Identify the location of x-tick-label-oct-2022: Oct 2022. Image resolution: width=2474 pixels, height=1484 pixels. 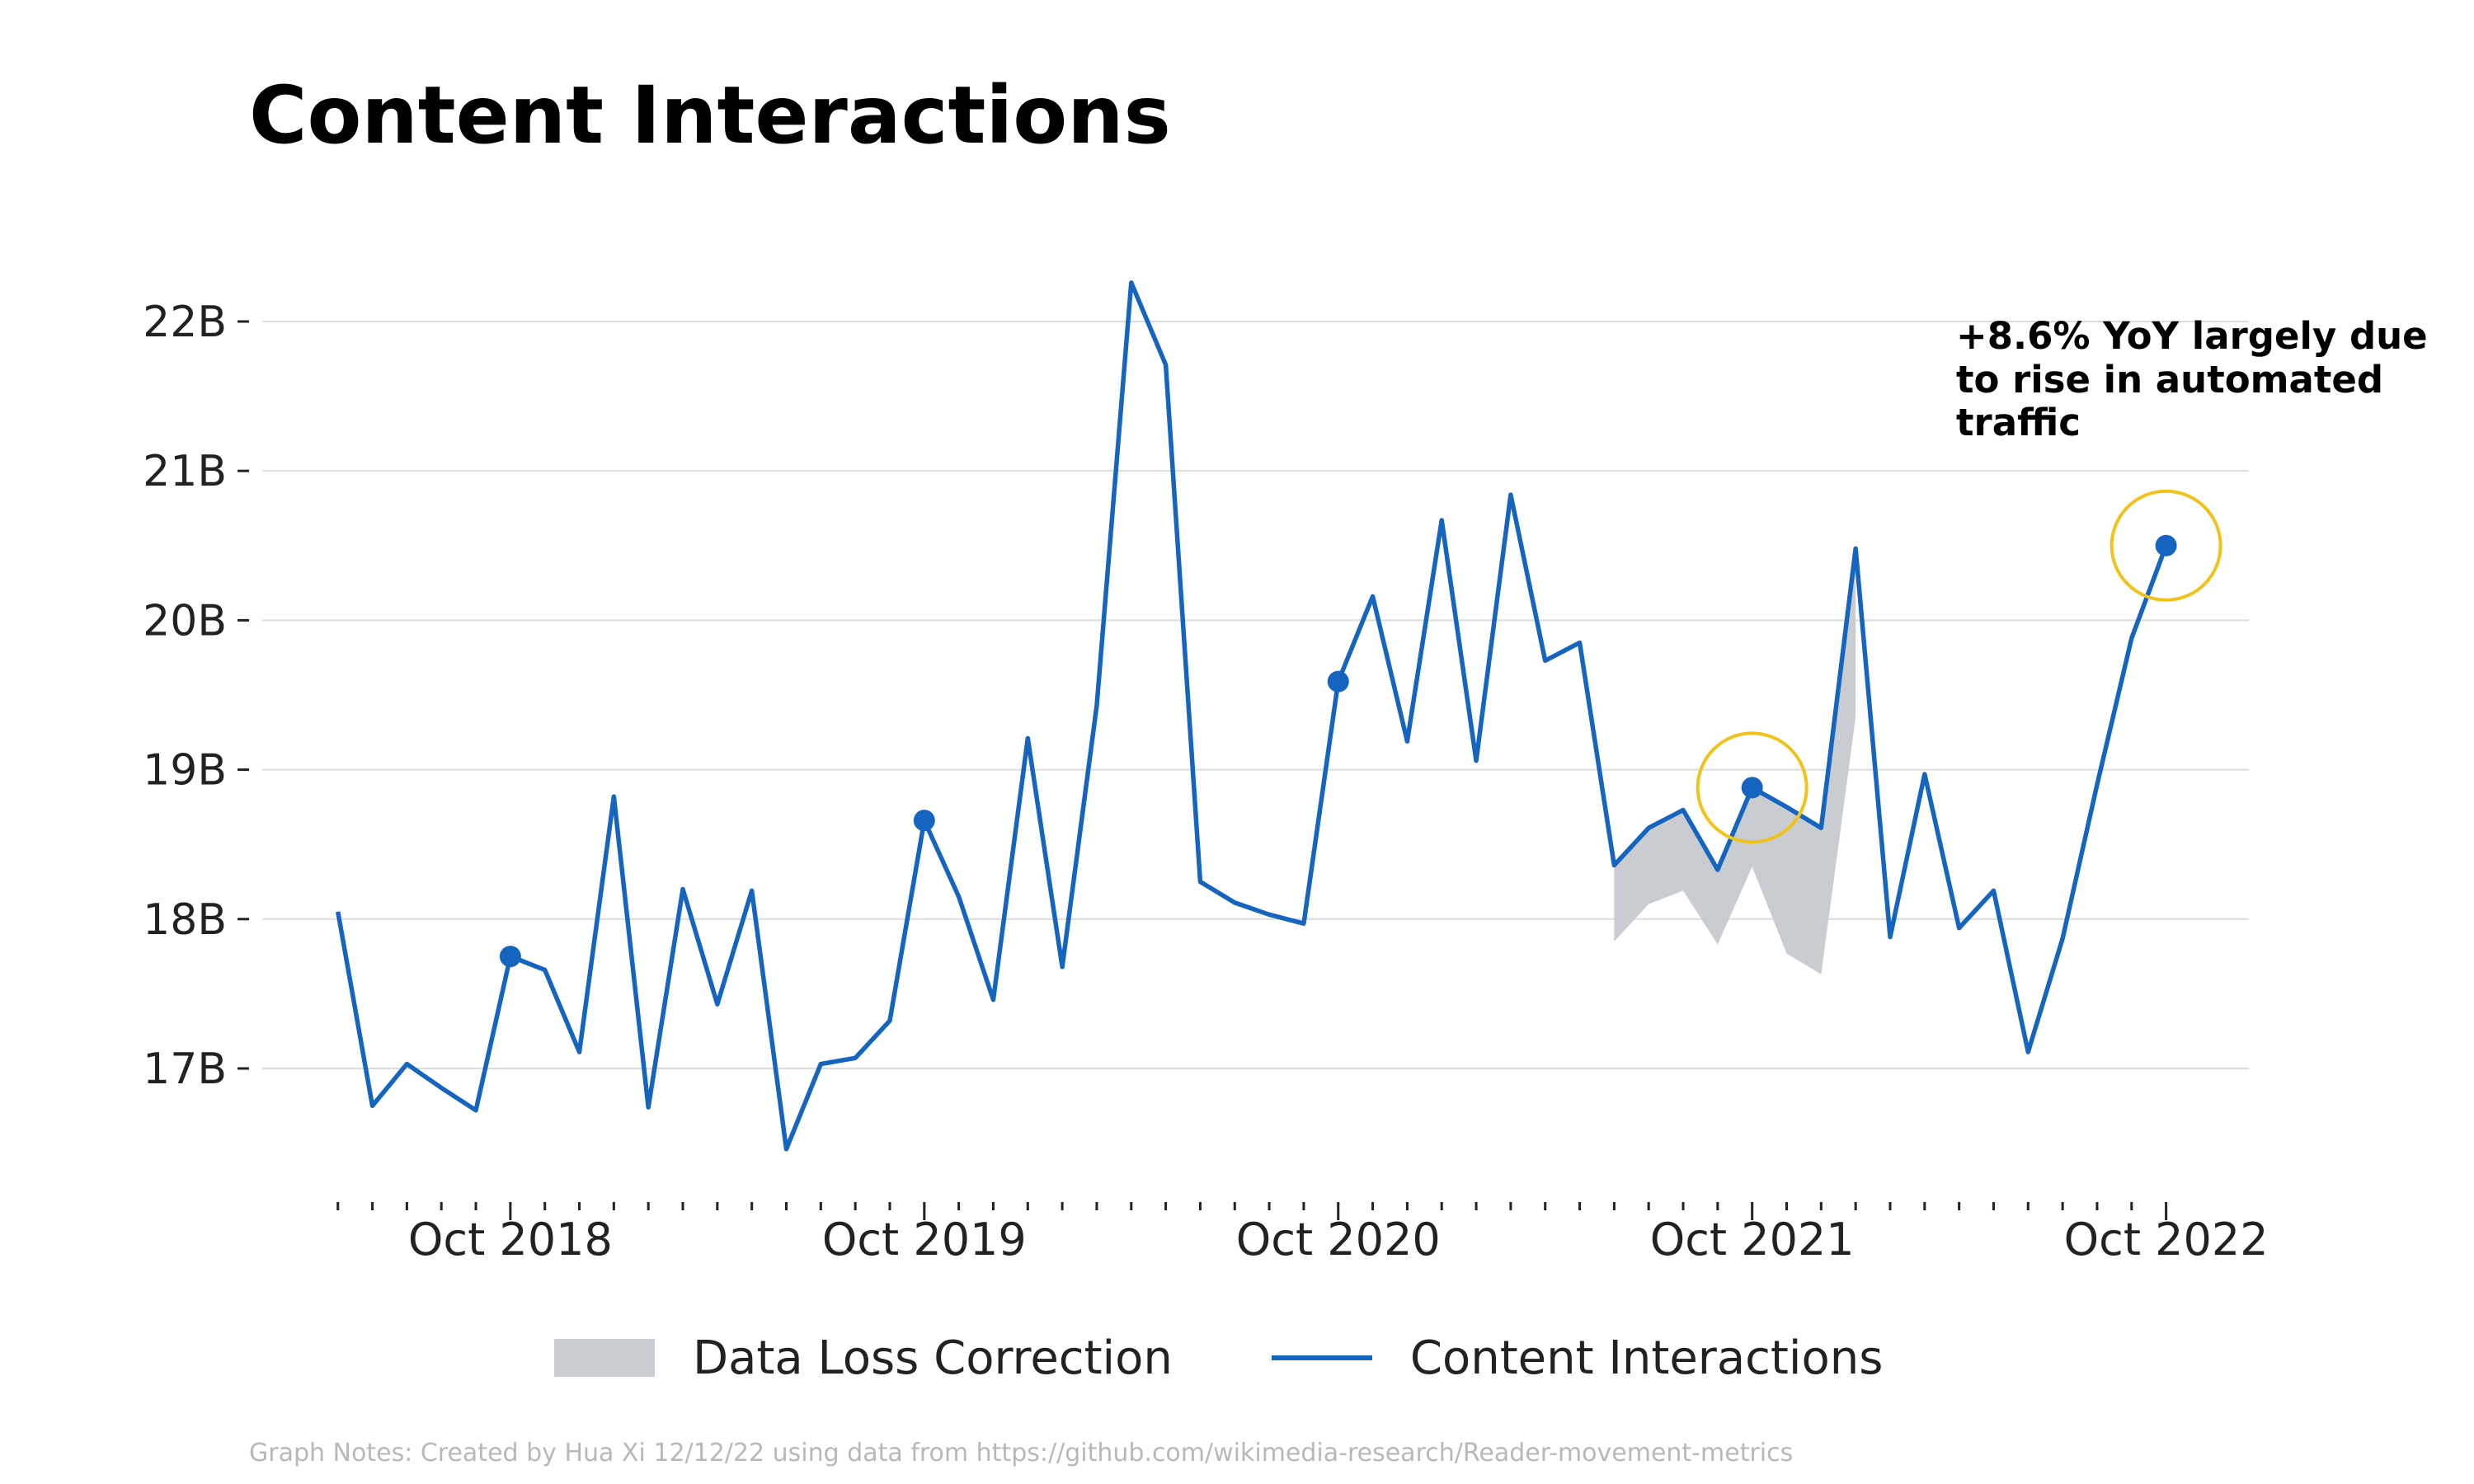
(2166, 1240).